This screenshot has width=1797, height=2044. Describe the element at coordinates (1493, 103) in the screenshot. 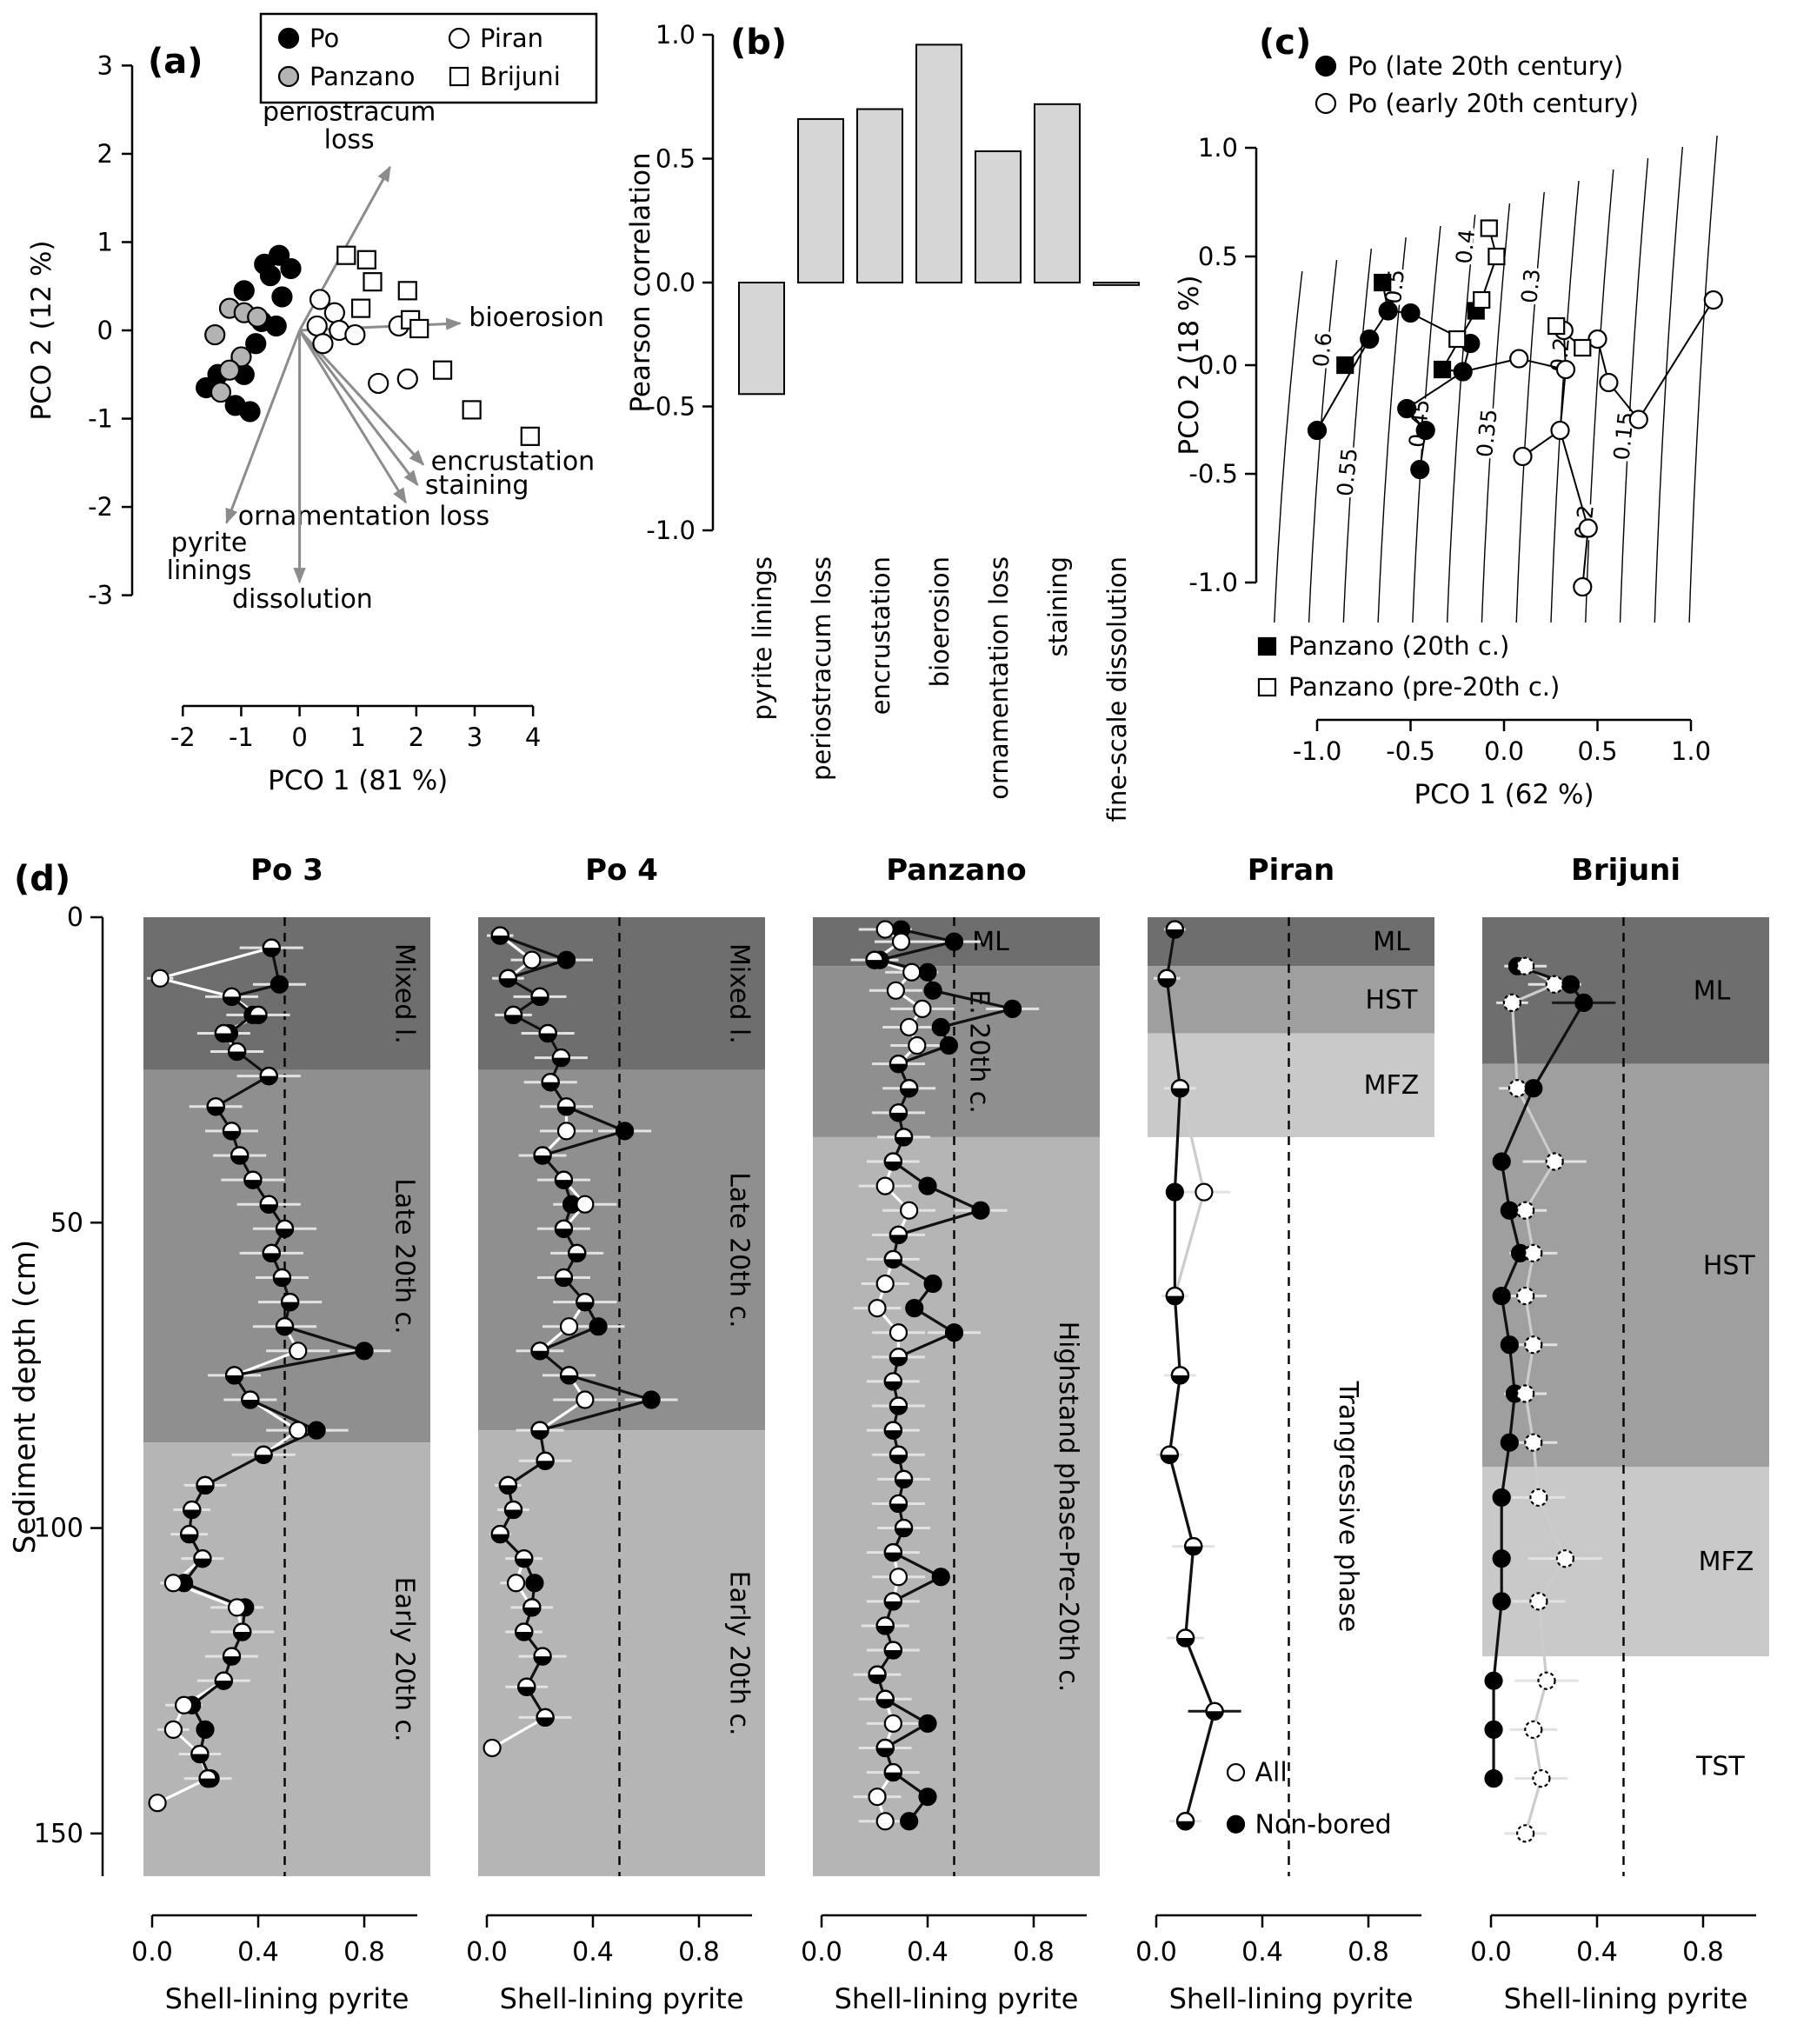

I see `legend-label: Po (early 20th century)` at that location.